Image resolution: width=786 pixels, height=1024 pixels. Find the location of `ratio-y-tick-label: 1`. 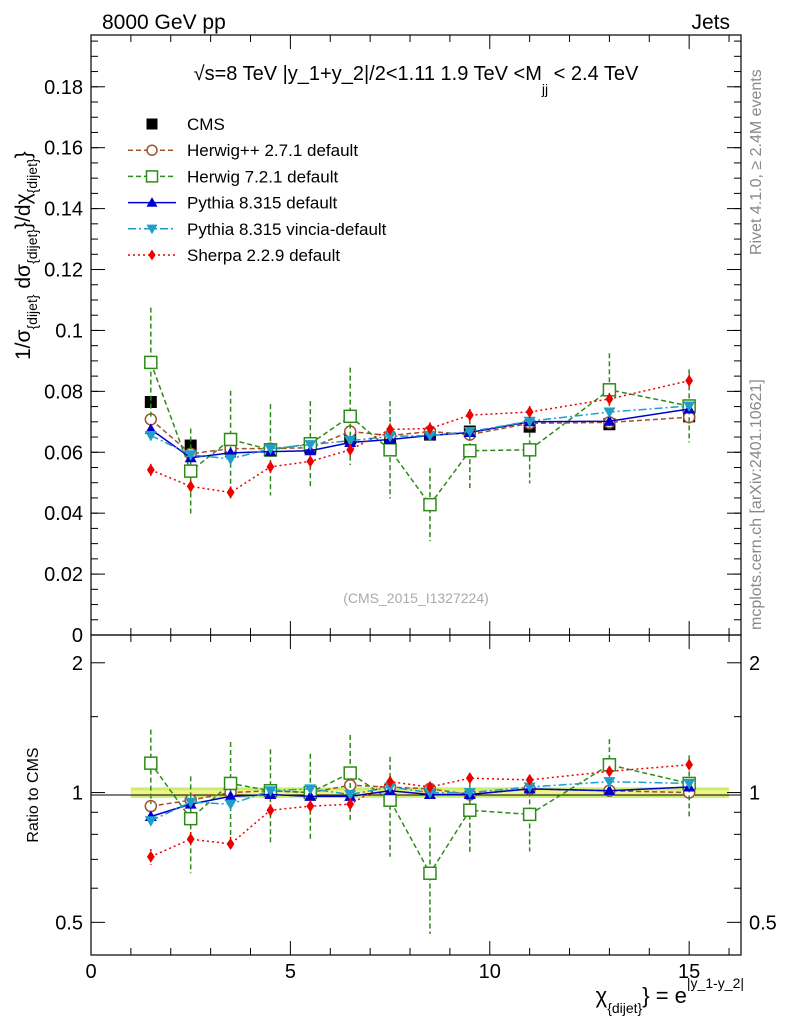

ratio-y-tick-label: 1 is located at coordinates (77, 794).